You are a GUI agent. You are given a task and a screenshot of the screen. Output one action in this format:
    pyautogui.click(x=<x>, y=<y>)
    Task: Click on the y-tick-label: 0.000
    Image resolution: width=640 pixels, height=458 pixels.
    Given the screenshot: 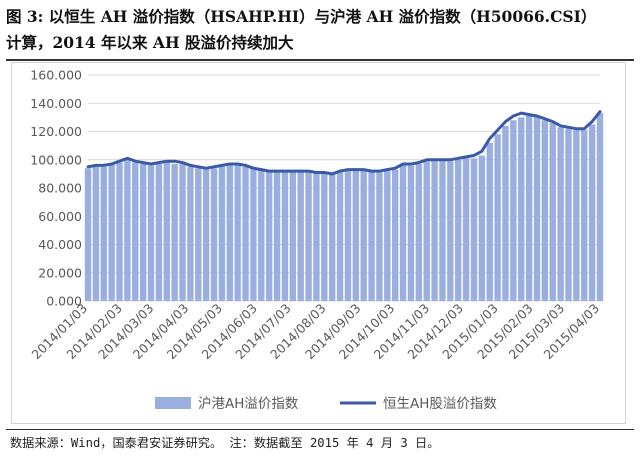 What is the action you would take?
    pyautogui.click(x=64, y=301)
    